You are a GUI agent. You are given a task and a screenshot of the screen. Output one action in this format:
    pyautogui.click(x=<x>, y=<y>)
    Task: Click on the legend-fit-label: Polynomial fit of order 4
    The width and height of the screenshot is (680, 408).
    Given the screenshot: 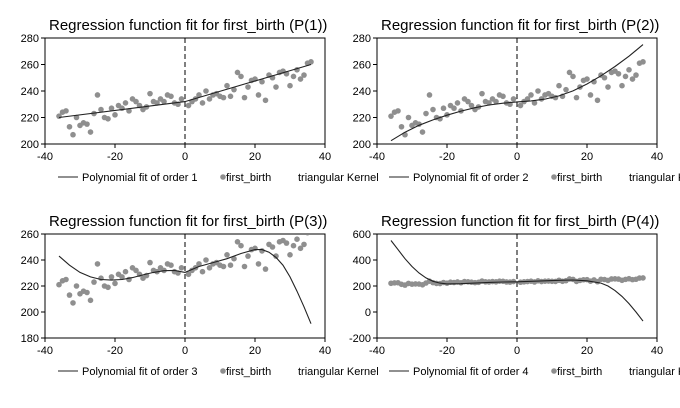 What is the action you would take?
    pyautogui.click(x=471, y=372)
    